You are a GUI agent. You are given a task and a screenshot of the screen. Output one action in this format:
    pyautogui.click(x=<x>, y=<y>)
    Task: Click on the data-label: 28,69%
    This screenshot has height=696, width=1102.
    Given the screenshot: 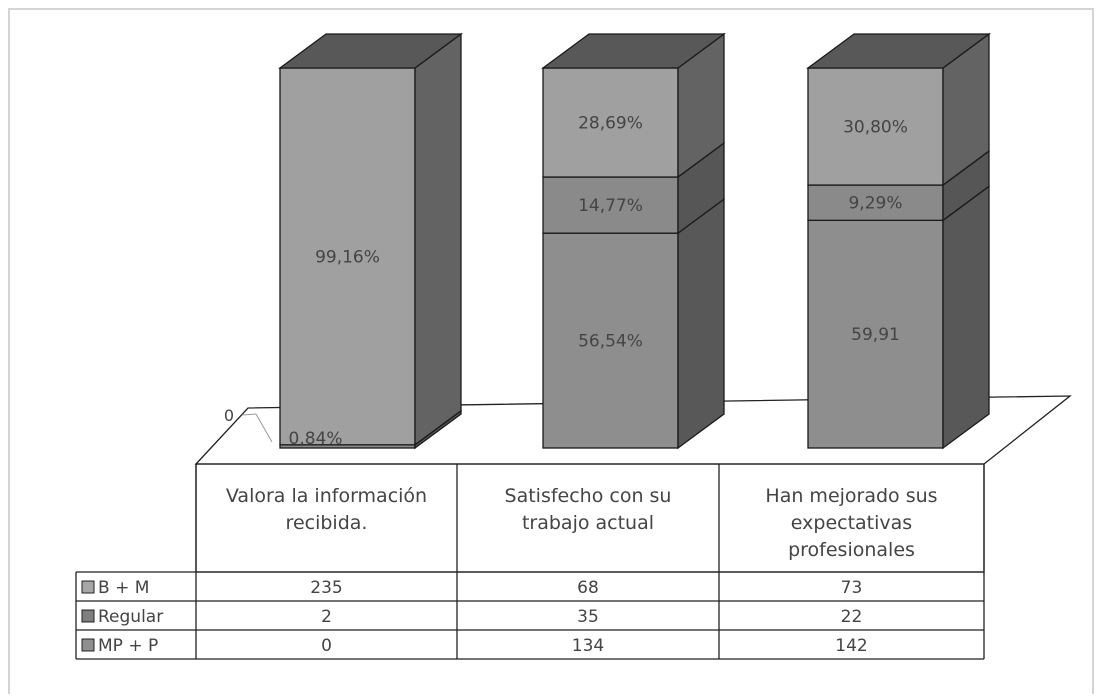 What is the action you would take?
    pyautogui.click(x=610, y=124)
    